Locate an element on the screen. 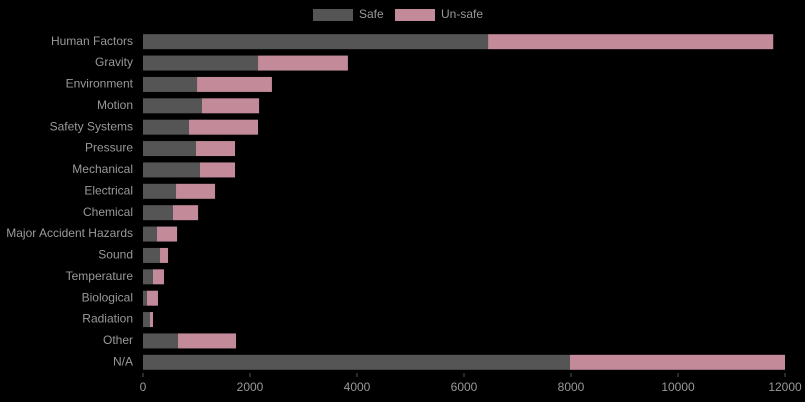 The height and width of the screenshot is (402, 805). y-tick-label: N/A is located at coordinates (123, 361).